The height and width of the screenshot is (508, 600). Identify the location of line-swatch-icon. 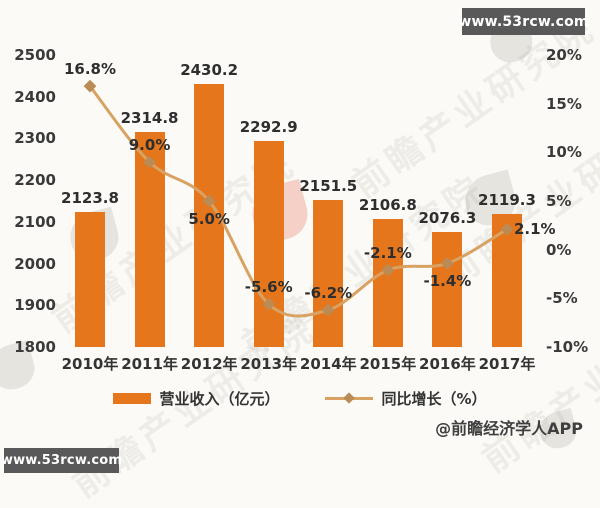
(349, 398).